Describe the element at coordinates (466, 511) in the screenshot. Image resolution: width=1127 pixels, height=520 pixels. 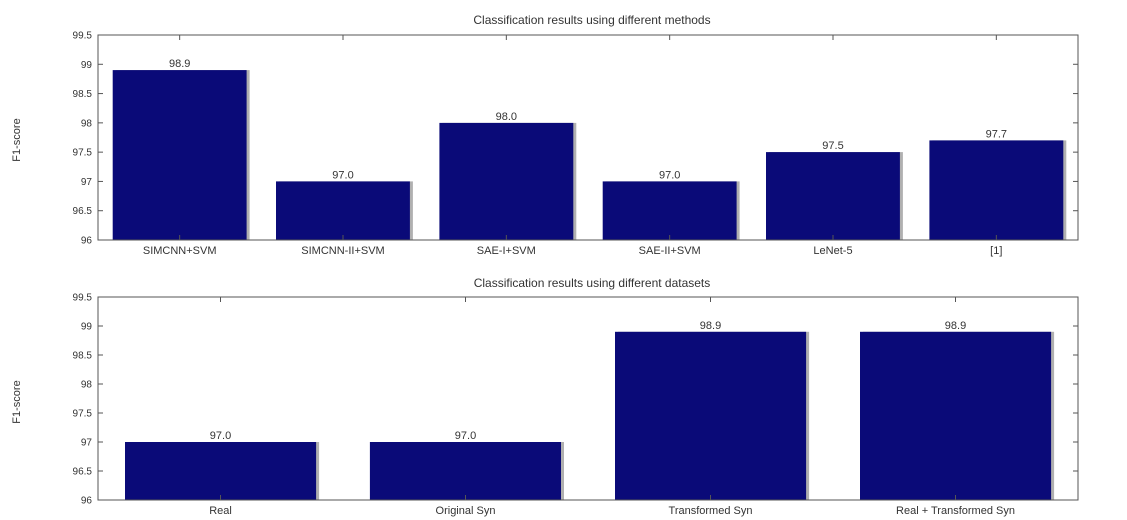
I see `category-label: Original Syn` at that location.